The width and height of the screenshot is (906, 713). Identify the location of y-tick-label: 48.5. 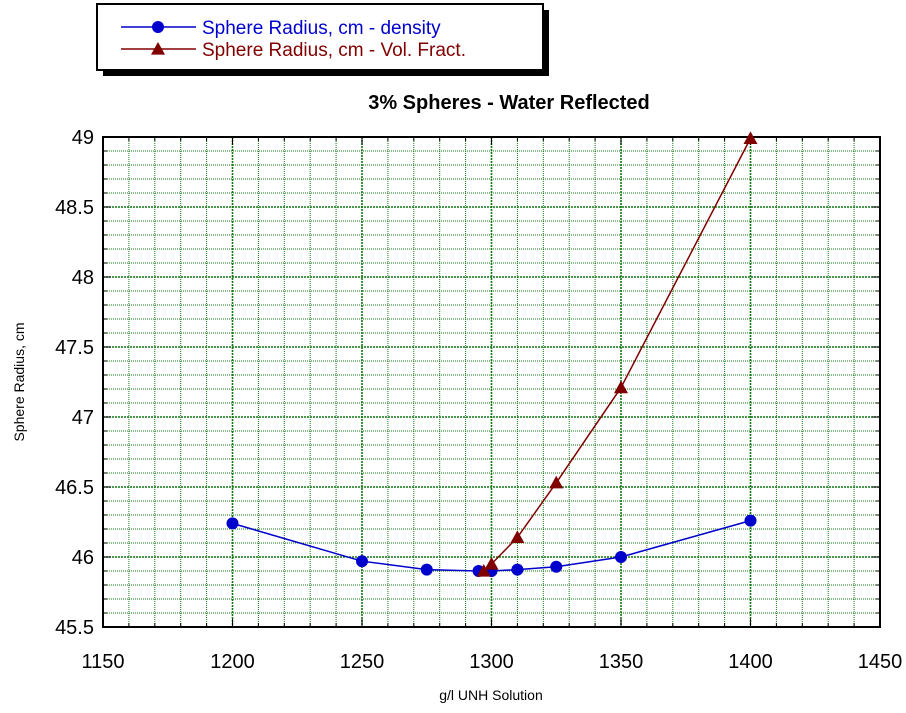
(74, 208).